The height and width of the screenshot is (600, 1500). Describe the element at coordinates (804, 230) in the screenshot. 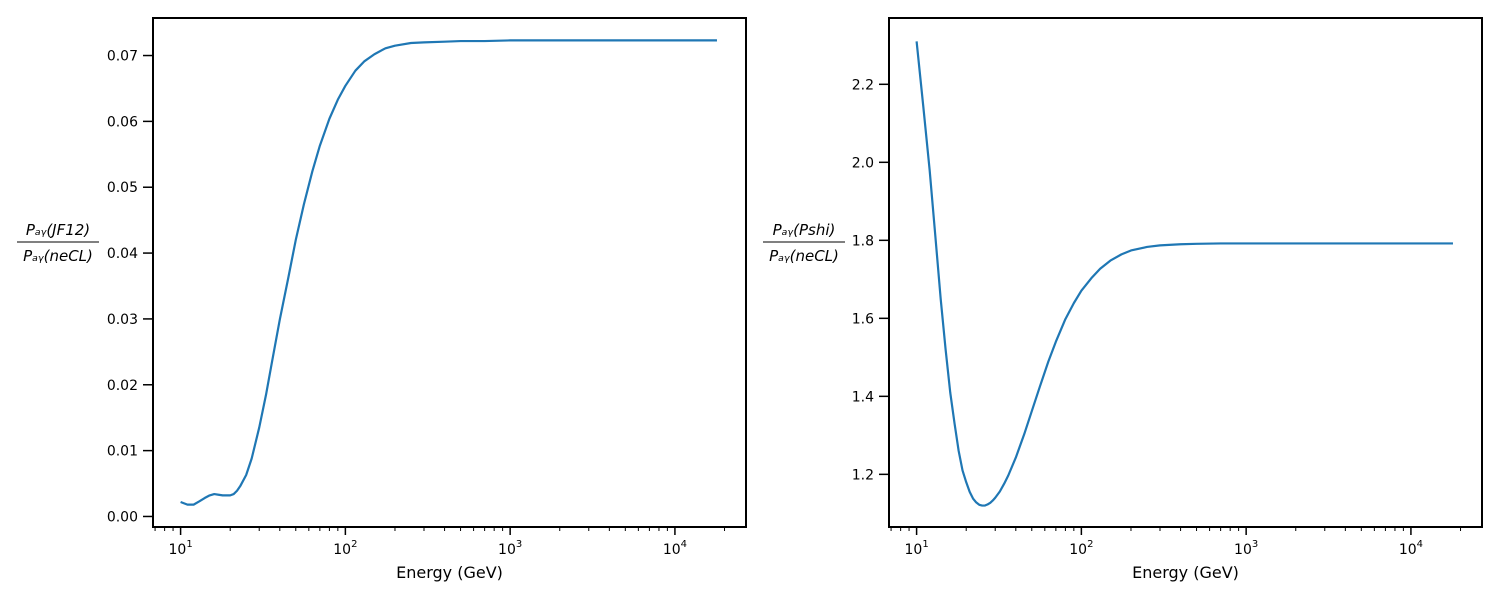

I see `y-label-numerator: Pₐᵧ(Pshi)` at that location.